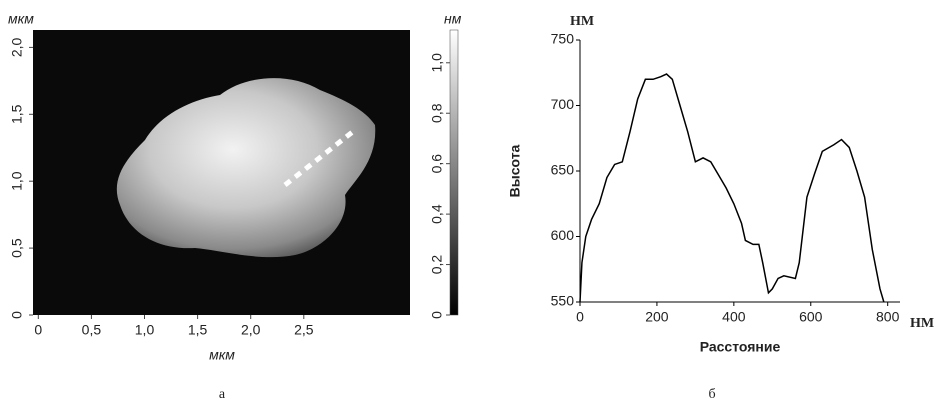 Image resolution: width=939 pixels, height=407 pixels. What do you see at coordinates (437, 214) in the screenshot?
I see `colorbar-tick-label: 0,4` at bounding box center [437, 214].